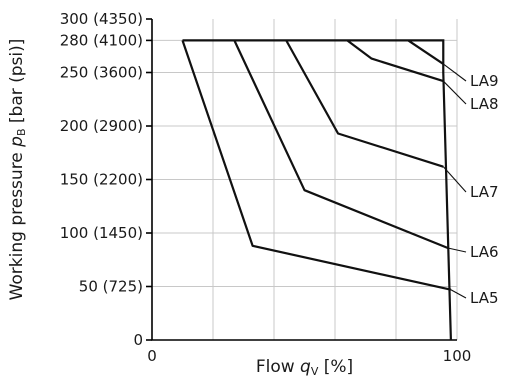 The height and width of the screenshot is (376, 509). What do you see at coordinates (364, 103) in the screenshot?
I see `curve-la7` at bounding box center [364, 103].